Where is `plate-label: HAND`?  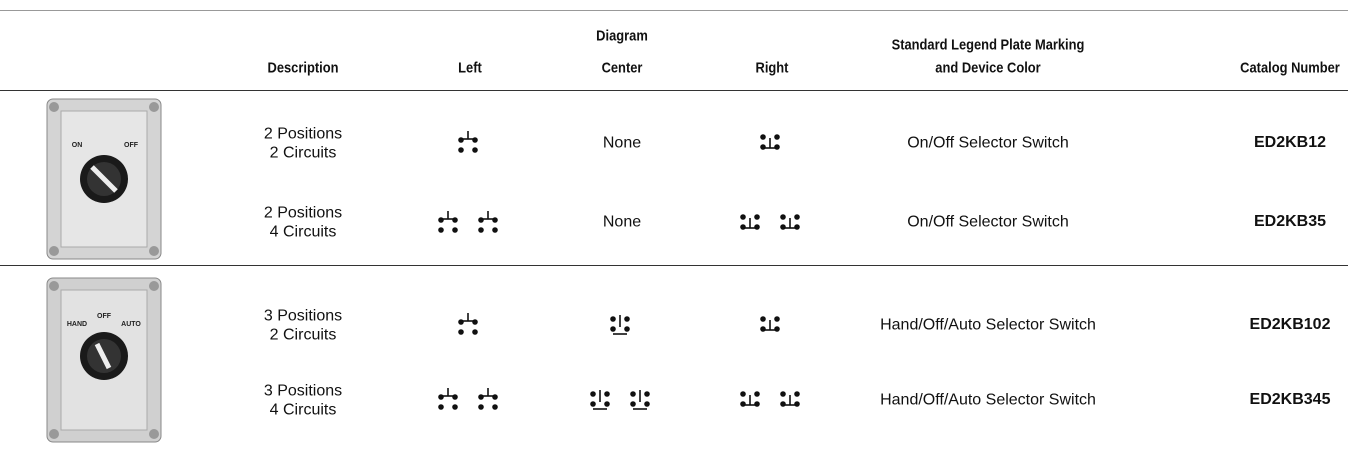 plate-label: HAND is located at coordinates (77, 324).